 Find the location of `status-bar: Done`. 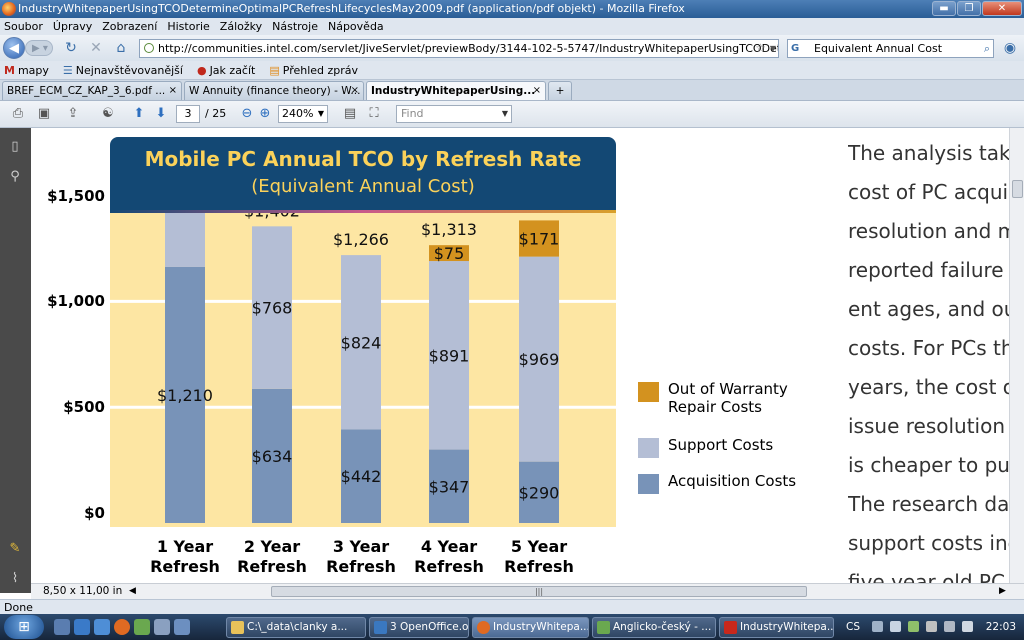

status-bar: Done is located at coordinates (512, 606).